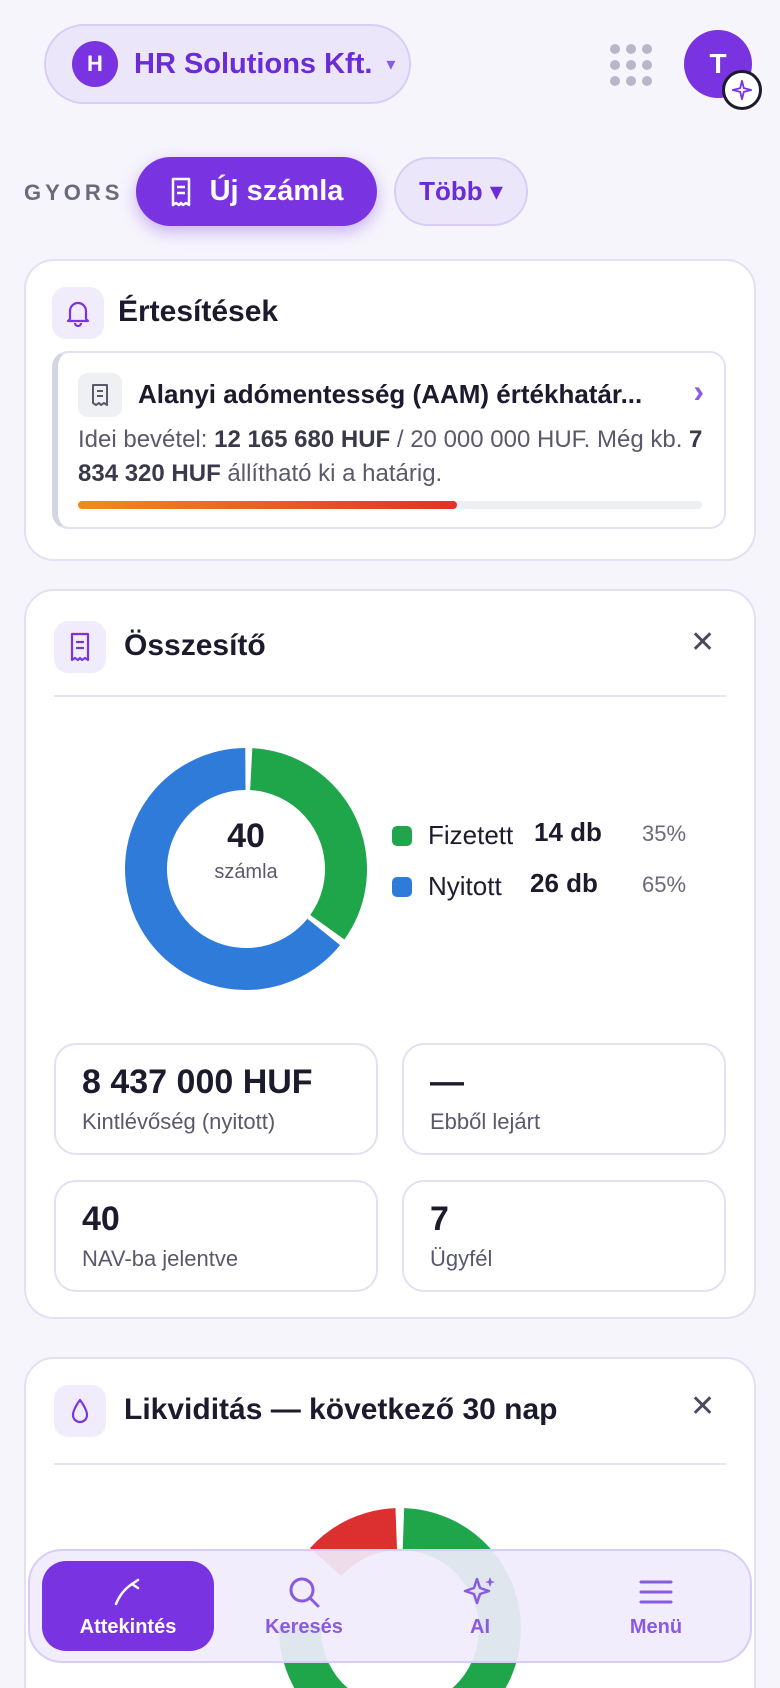  I want to click on aam-progress-bar, so click(390, 505).